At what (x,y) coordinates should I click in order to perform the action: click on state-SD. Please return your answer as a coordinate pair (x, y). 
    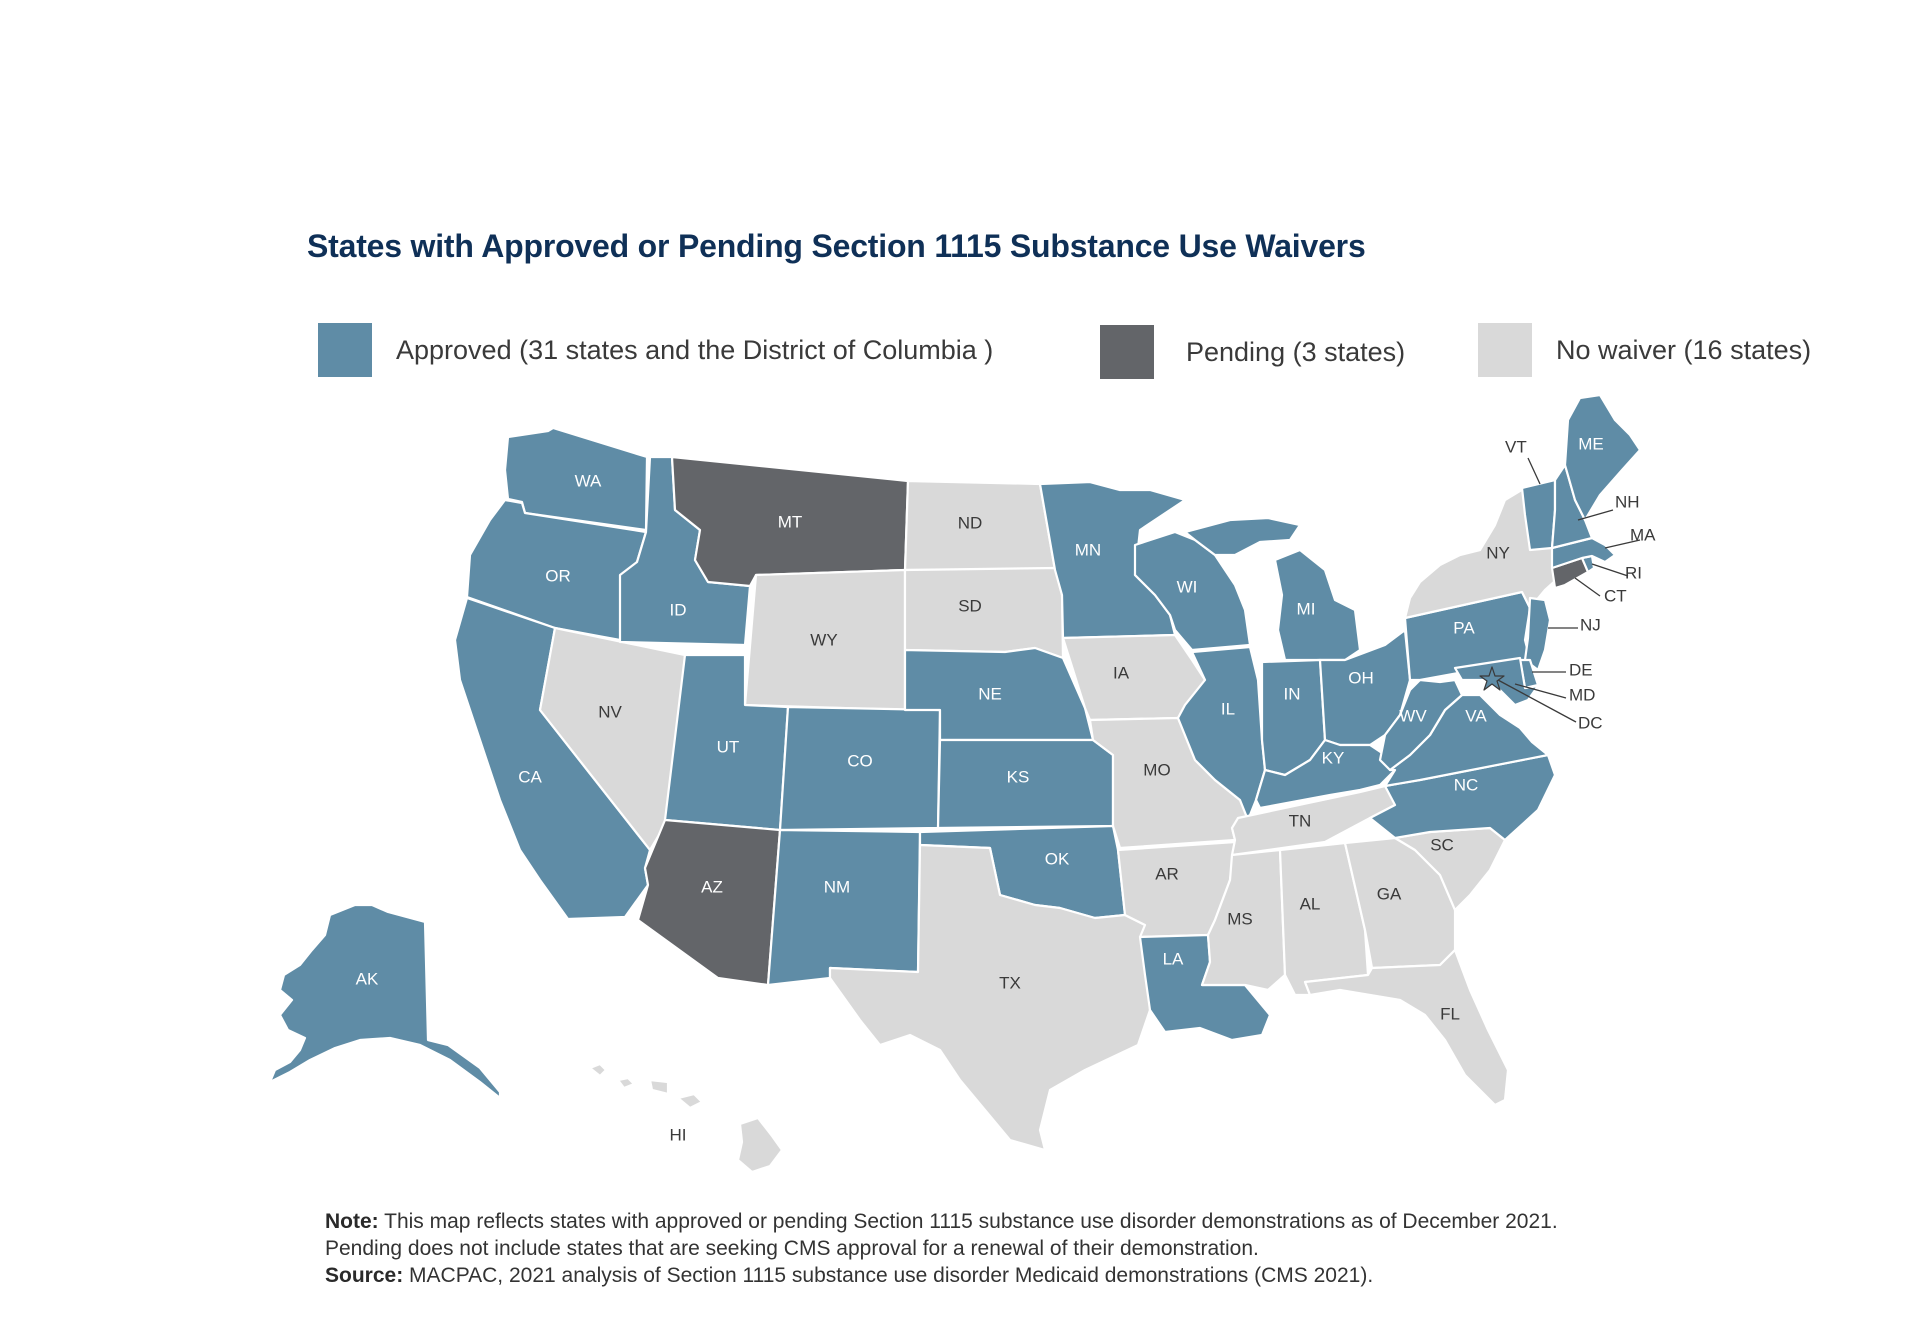
    Looking at the image, I should click on (984, 613).